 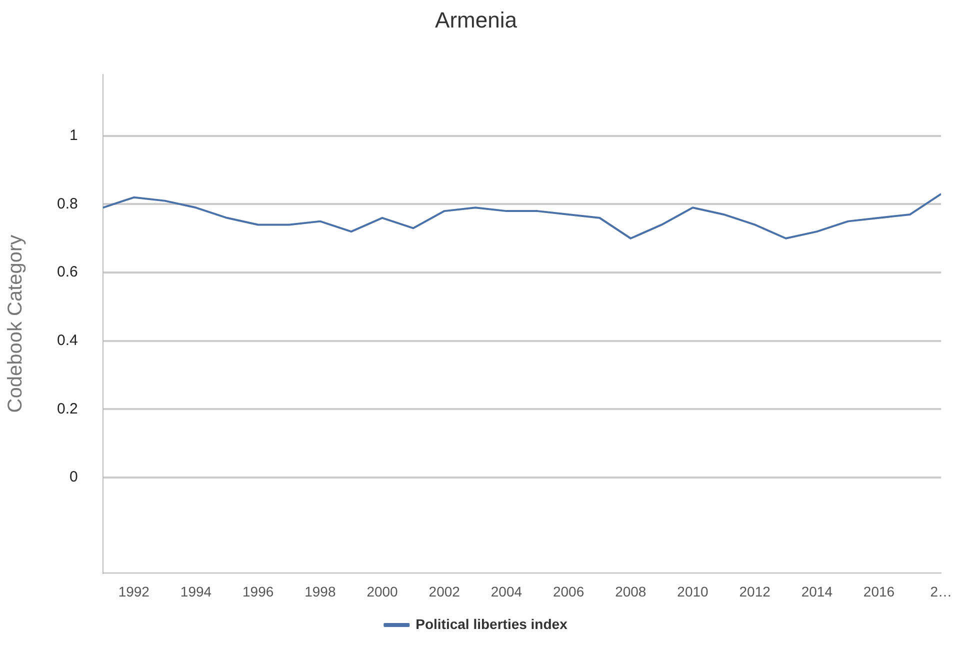 What do you see at coordinates (134, 591) in the screenshot?
I see `x-tick-label: 1992` at bounding box center [134, 591].